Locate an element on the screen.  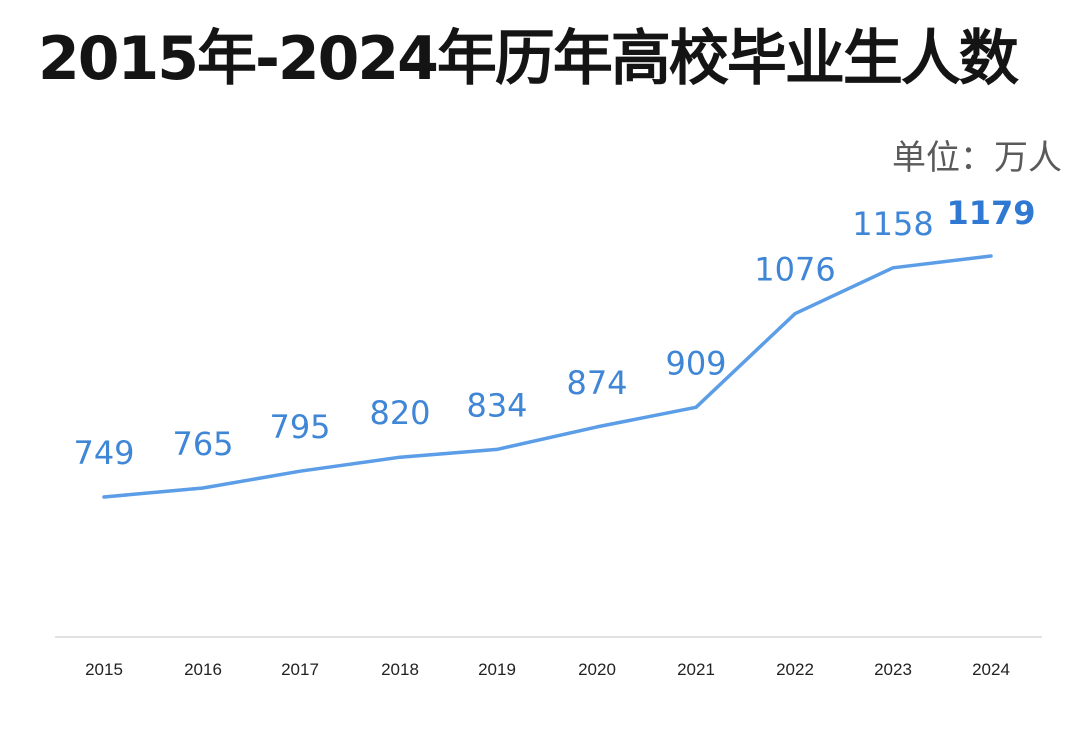
x-tick-label-2023: 2023 is located at coordinates (893, 669).